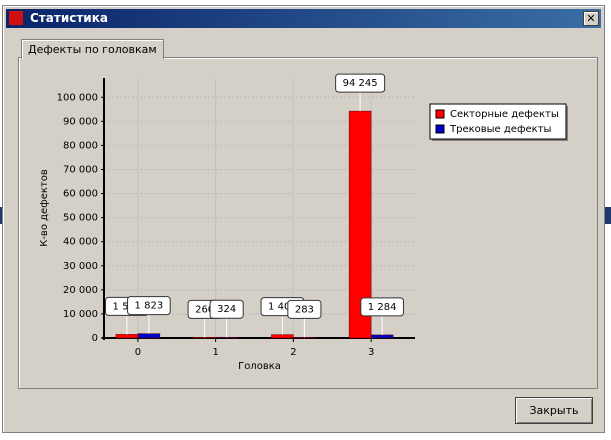 The width and height of the screenshot is (611, 440). Describe the element at coordinates (204, 309) in the screenshot. I see `value-label: 260` at that location.